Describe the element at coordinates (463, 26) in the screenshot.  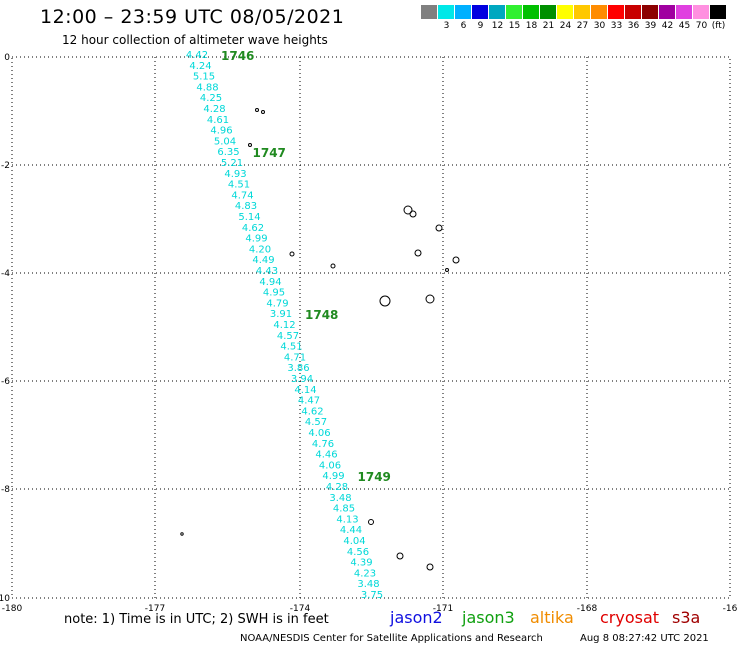
I see `legend-label: 6` at that location.